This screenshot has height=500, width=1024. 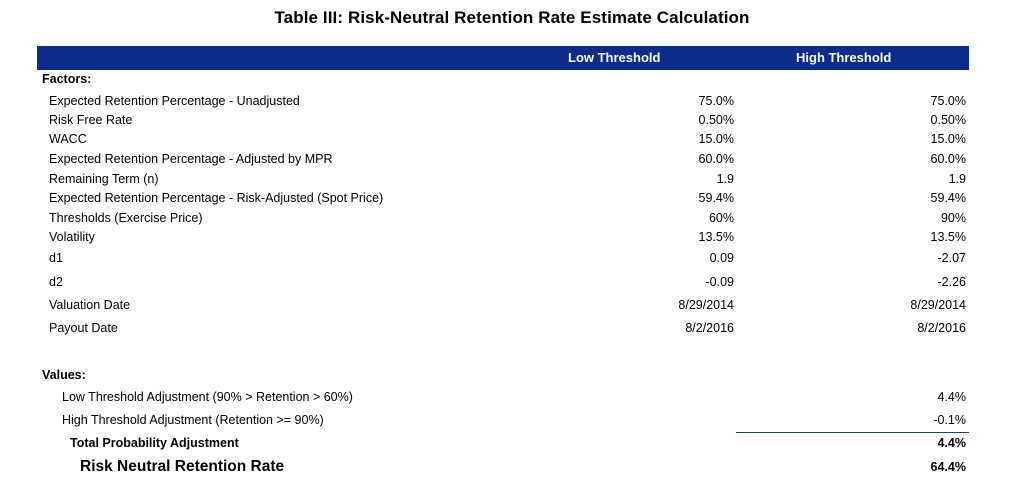 I want to click on table-row: WACC 15.0% 15.0%, so click(x=512, y=141).